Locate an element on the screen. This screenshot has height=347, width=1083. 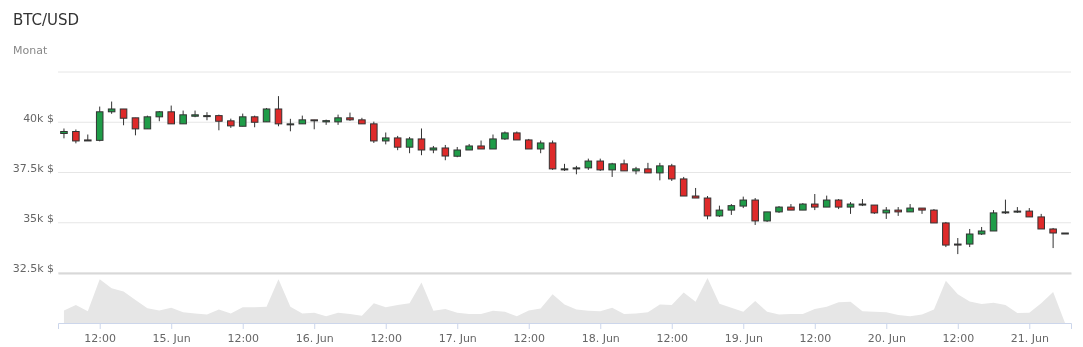
x-tick-label: 15. Jun is located at coordinates (171, 338).